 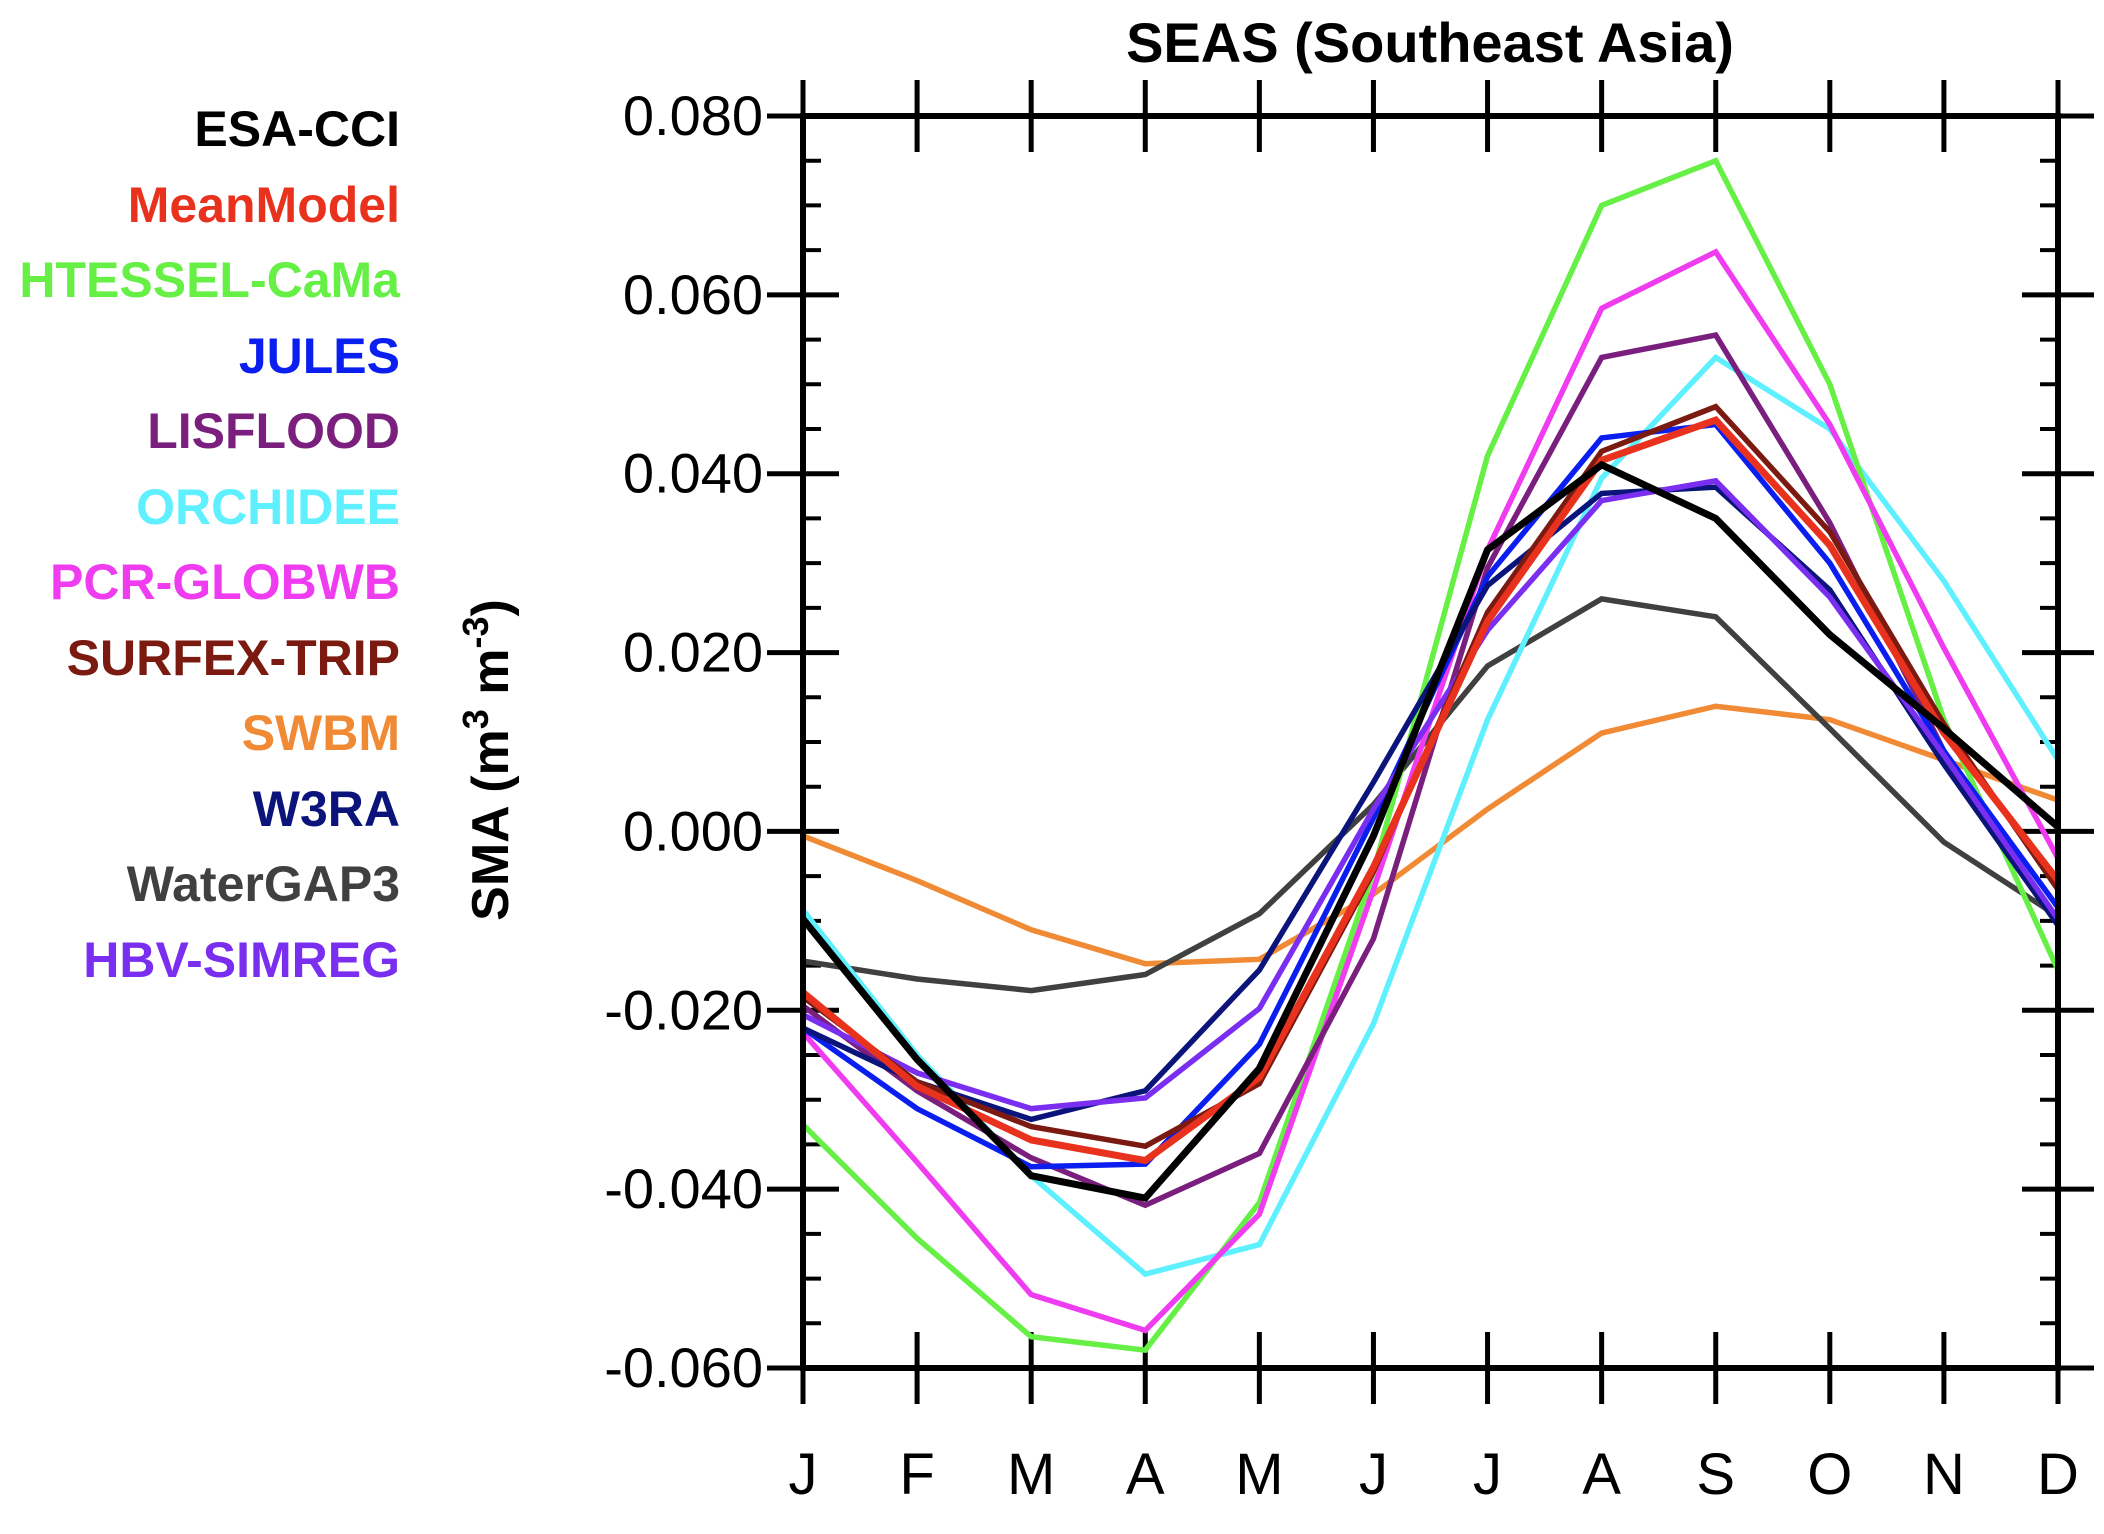 What do you see at coordinates (693, 294) in the screenshot?
I see `y-tick-label: 0.060` at bounding box center [693, 294].